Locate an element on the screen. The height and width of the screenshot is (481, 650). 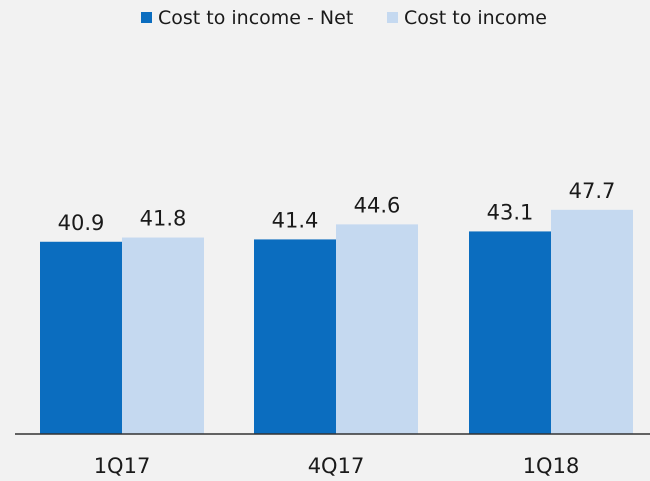
bar-net-1q18 is located at coordinates (510, 332).